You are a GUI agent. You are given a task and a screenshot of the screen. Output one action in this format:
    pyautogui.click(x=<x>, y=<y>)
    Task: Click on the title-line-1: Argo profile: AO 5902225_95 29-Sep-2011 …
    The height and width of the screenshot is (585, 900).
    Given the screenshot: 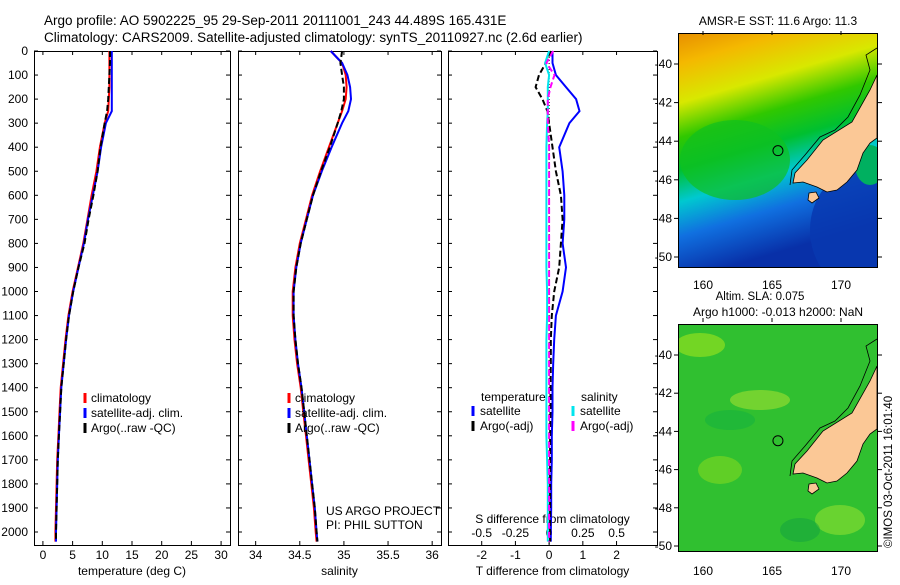 What is the action you would take?
    pyautogui.click(x=275, y=20)
    